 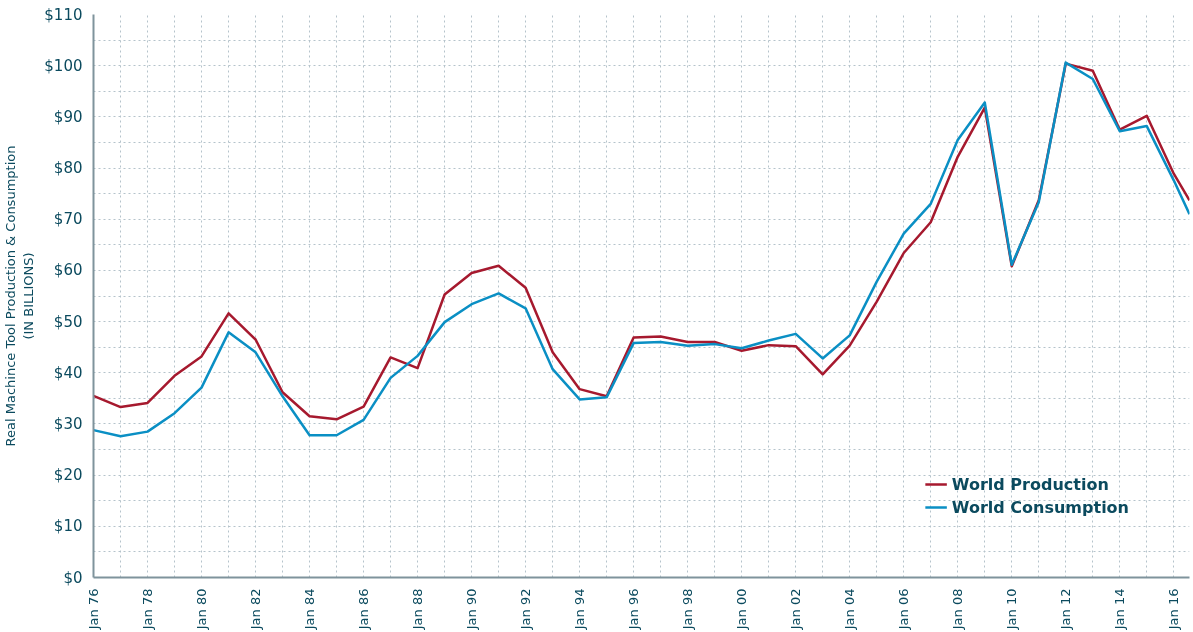 I want to click on y-tick-label: $10, so click(x=68, y=526).